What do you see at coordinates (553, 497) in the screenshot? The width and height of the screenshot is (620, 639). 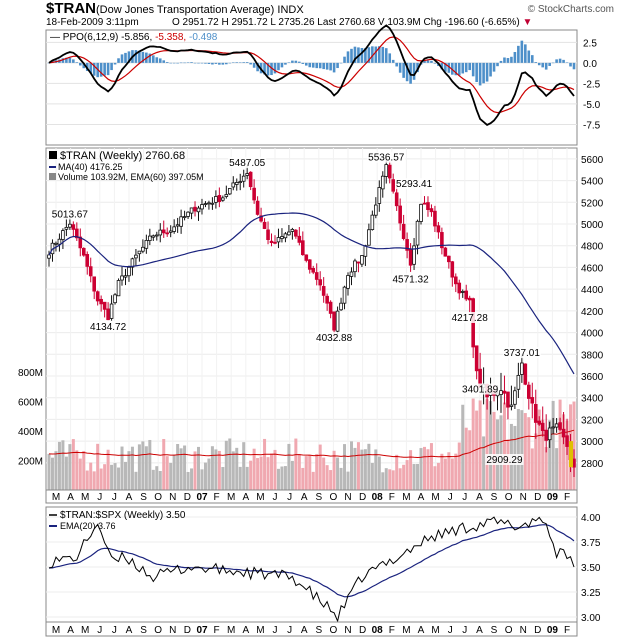 I see `x-tick-label: 09` at bounding box center [553, 497].